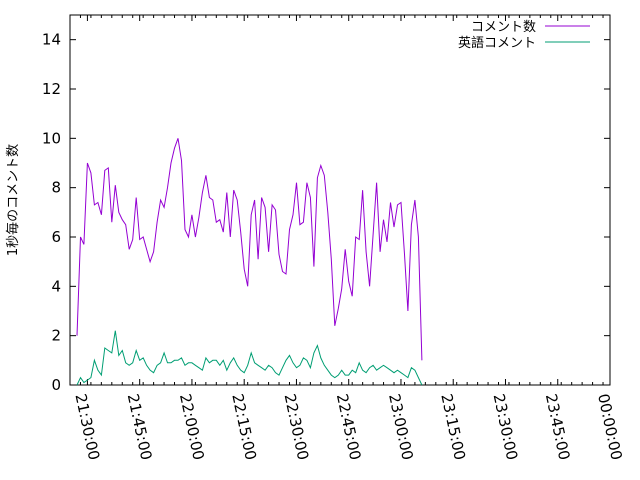 The image size is (640, 480). I want to click on x-tick-label: 21:45:00, so click(140, 427).